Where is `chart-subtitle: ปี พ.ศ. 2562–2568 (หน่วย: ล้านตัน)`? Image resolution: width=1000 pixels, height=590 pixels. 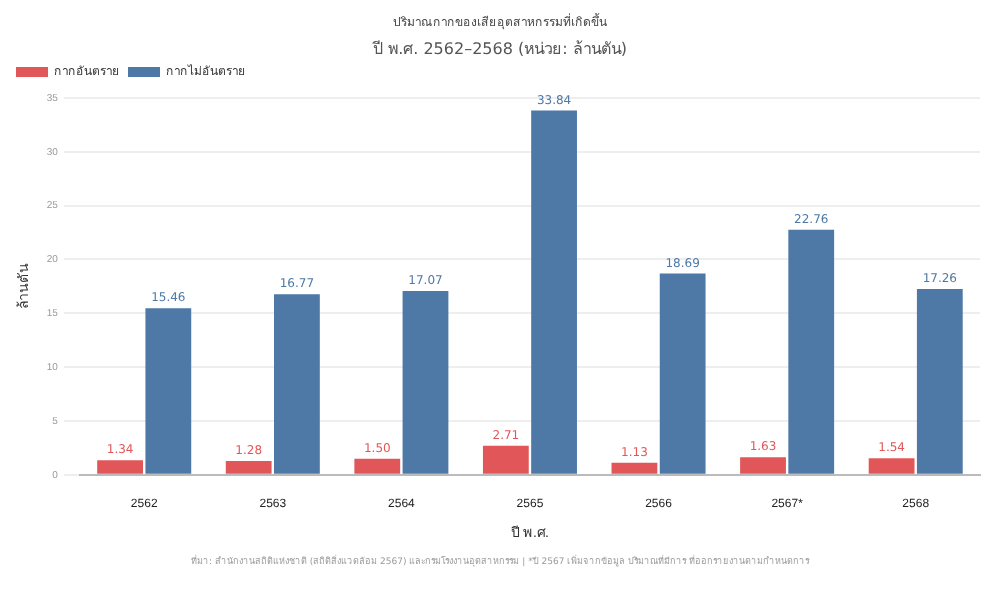
chart-subtitle: ปี พ.ศ. 2562–2568 (หน่วย: ล้านตัน) is located at coordinates (499, 48).